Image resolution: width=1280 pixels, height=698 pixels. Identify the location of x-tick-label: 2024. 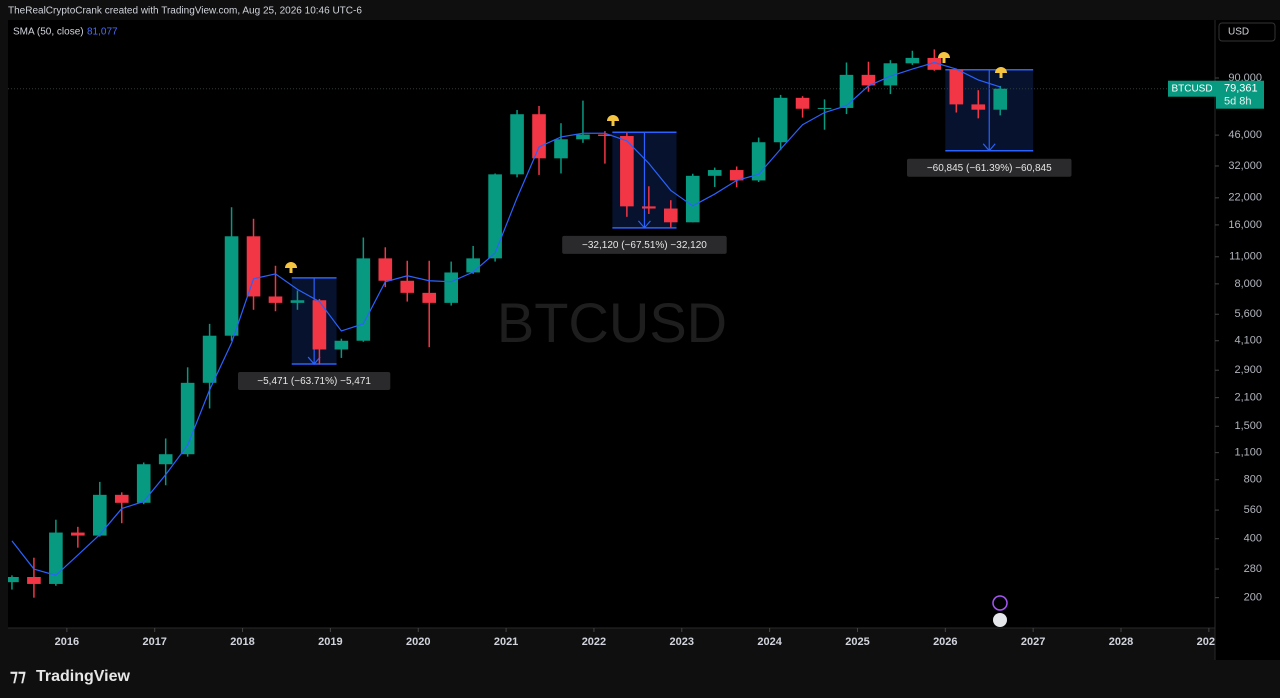
(769, 642).